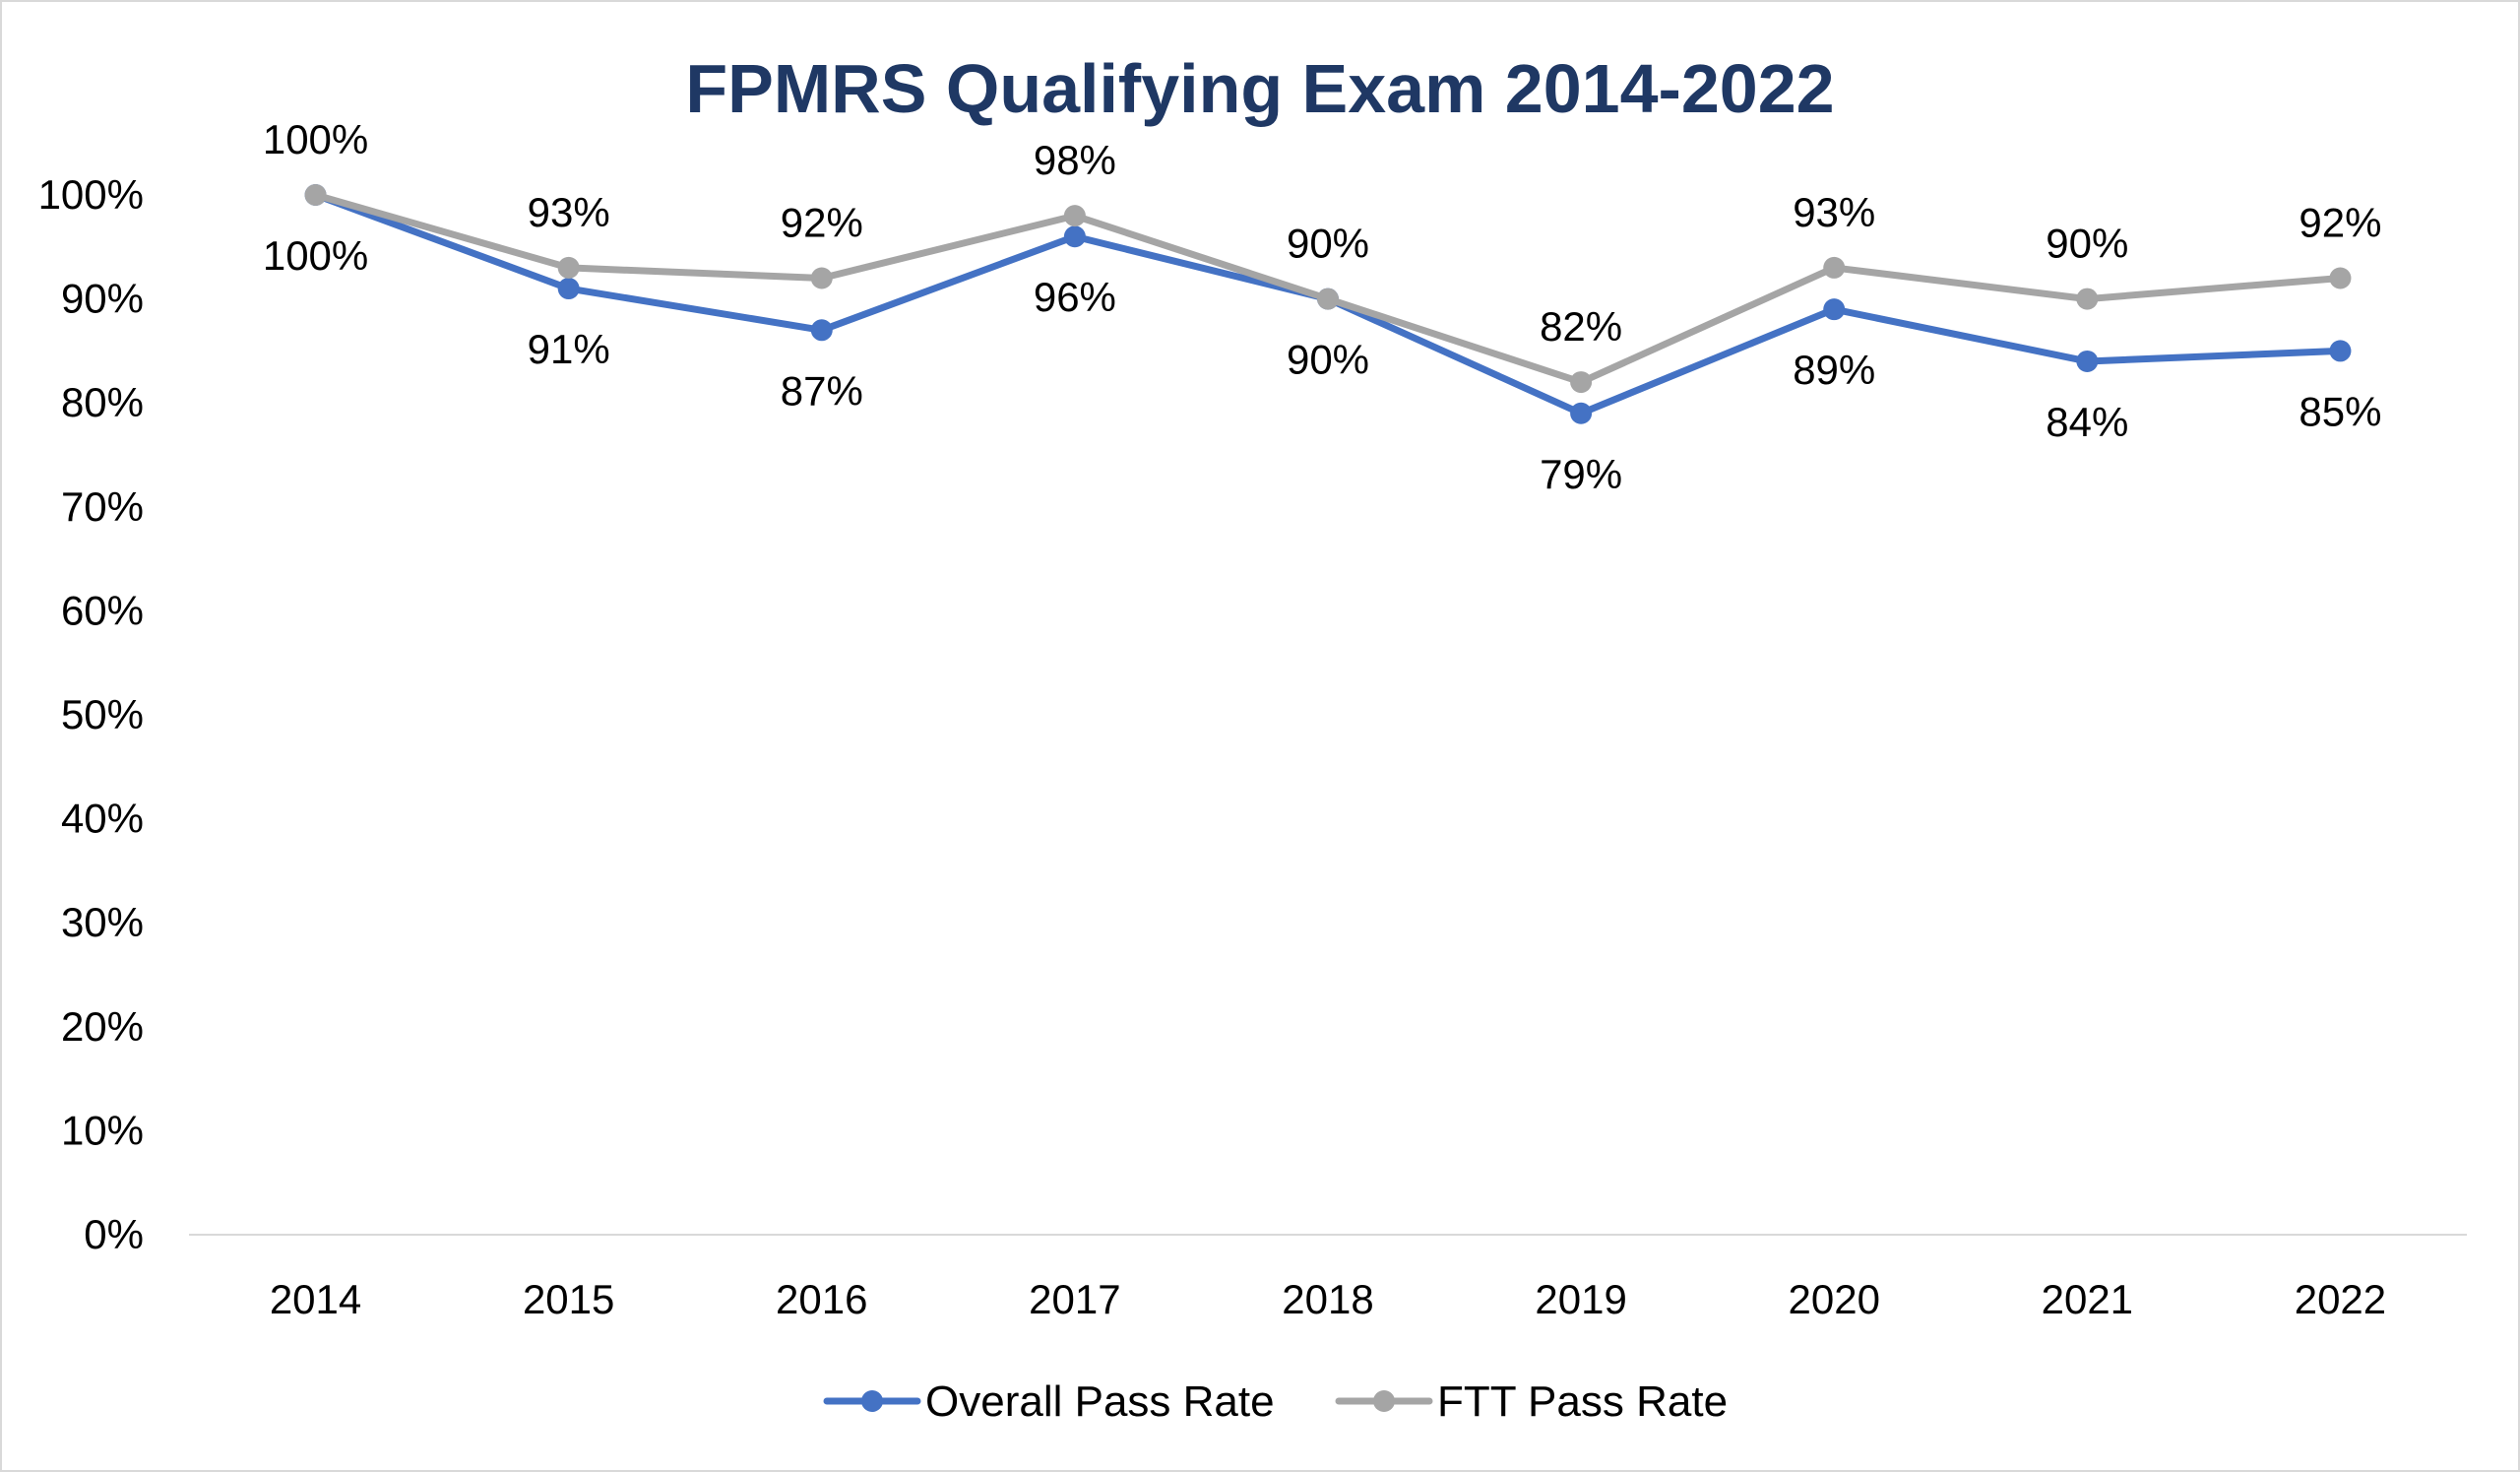 The width and height of the screenshot is (2520, 1472). Describe the element at coordinates (1834, 1299) in the screenshot. I see `x-tick-label: 2020` at that location.